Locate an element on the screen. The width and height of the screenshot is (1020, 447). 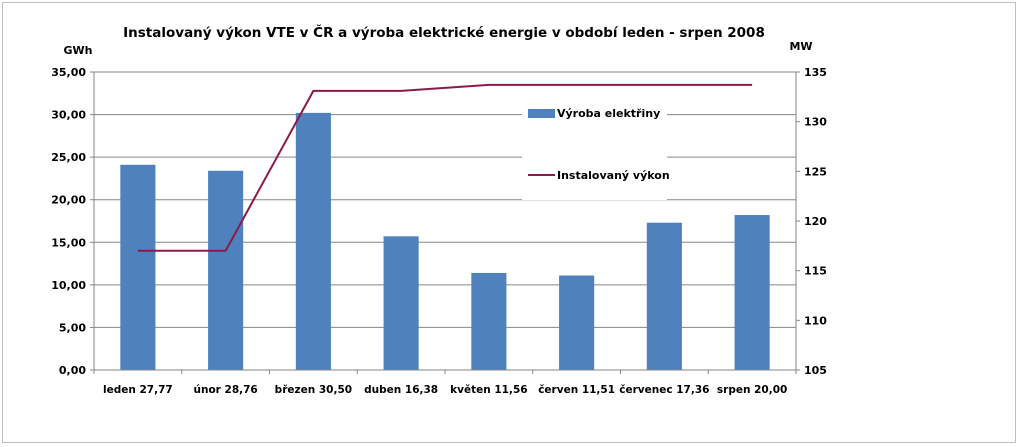
right-tick-labels: 105 110 115 120 125 130 135 is located at coordinates (811, 221).